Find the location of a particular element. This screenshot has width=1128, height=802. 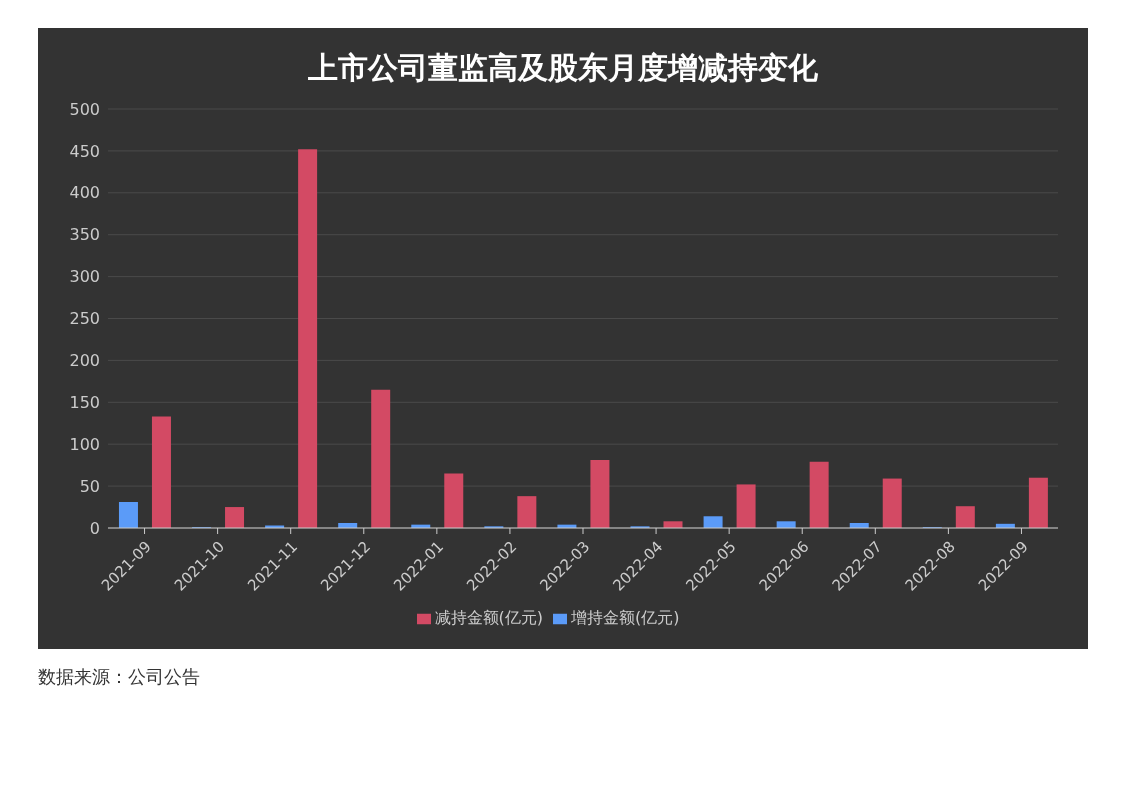

y-tick-label: 150 is located at coordinates (84, 402).